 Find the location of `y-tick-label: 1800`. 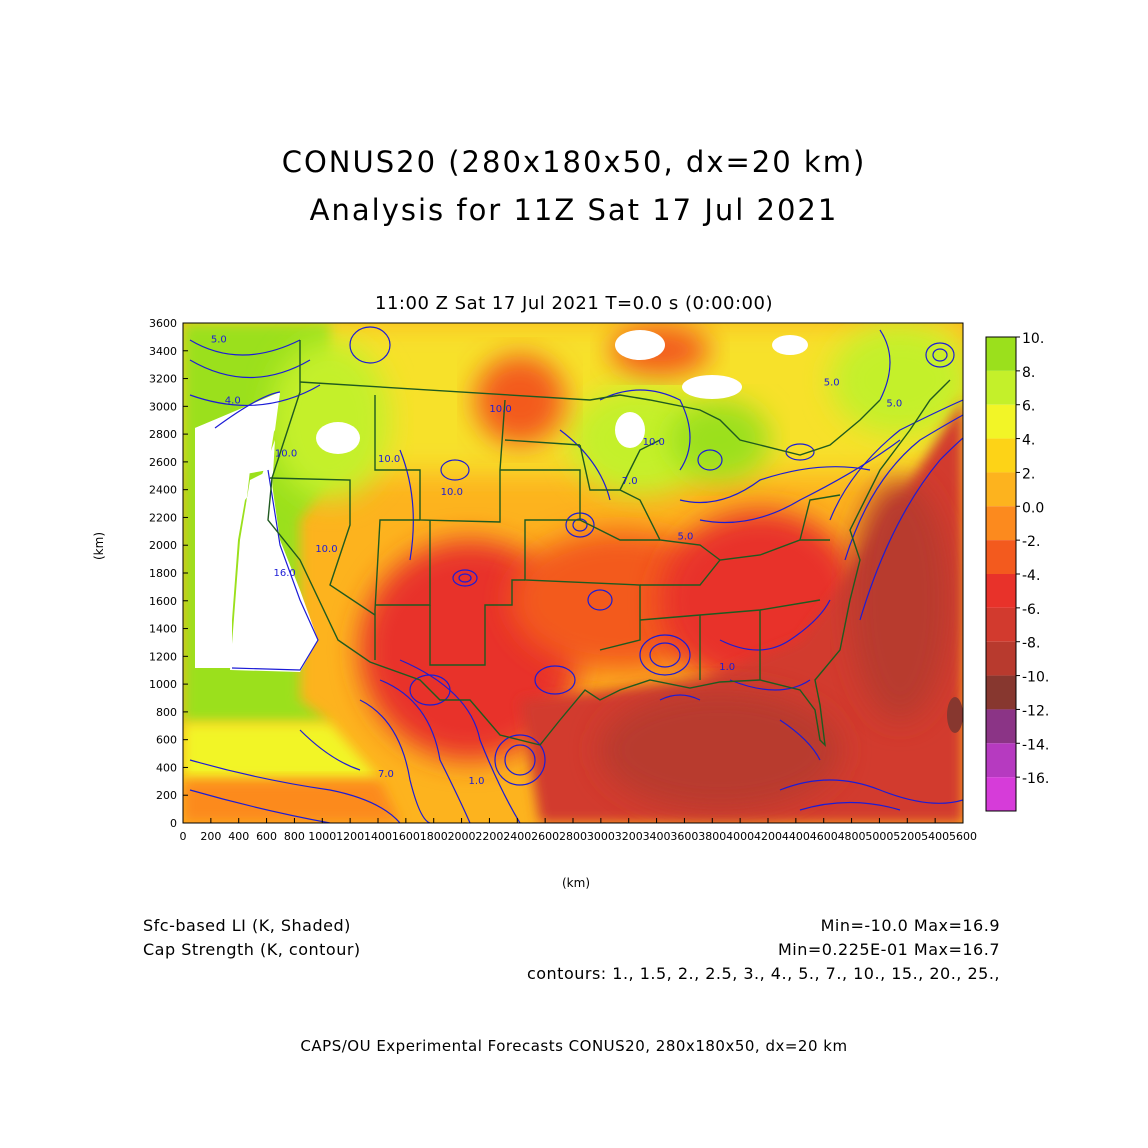

y-tick-label: 1800 is located at coordinates (163, 573).